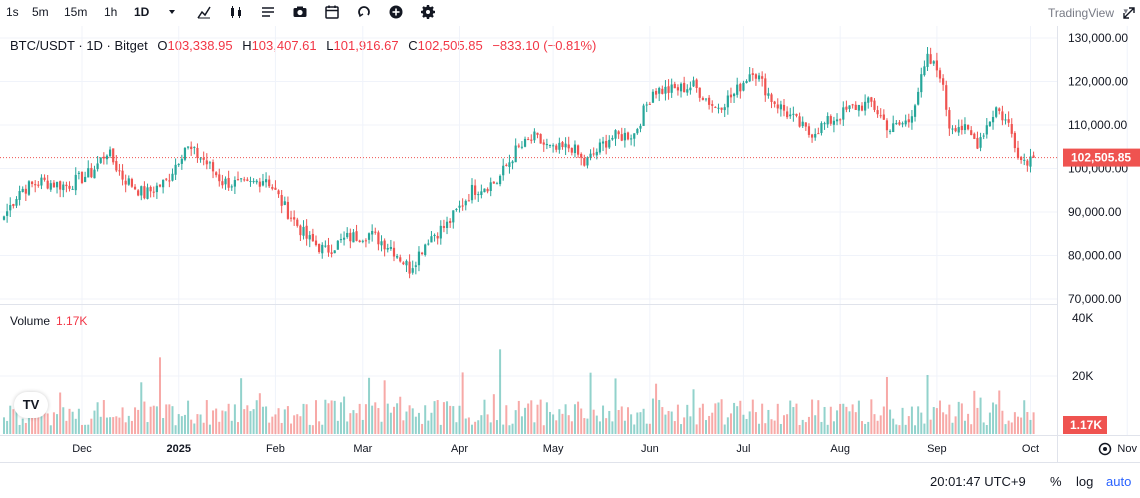 Image resolution: width=1140 pixels, height=498 pixels. Describe the element at coordinates (332, 12) in the screenshot. I see `calendar-icon` at that location.